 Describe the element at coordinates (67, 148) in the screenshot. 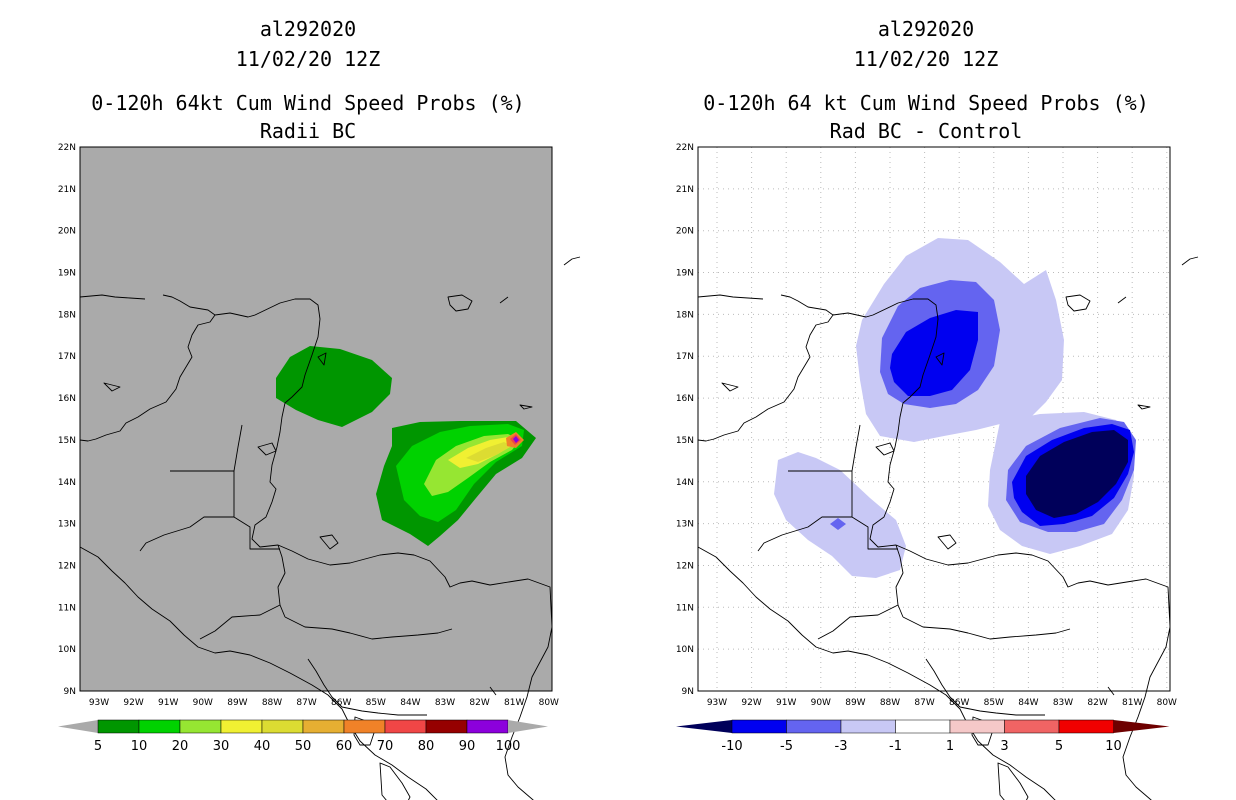

I see `left-lat-label: 22N` at that location.